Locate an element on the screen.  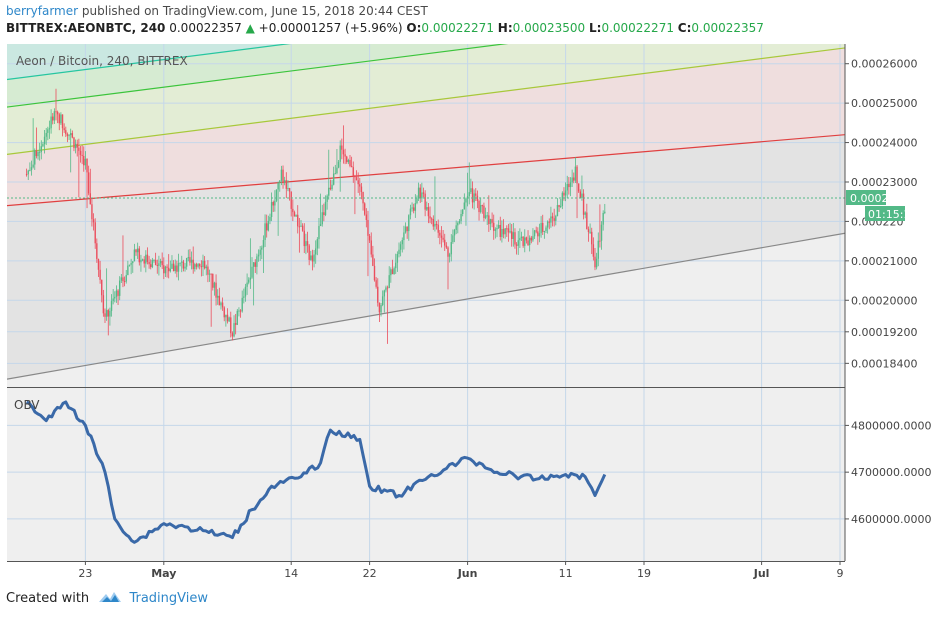
obv-axis: 4800000.0000 4700000.0000 4600000.0000 is located at coordinates (888, 472).